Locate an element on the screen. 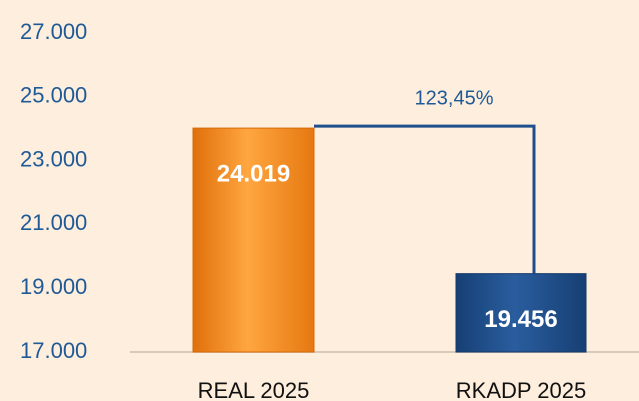 The image size is (639, 401). x-tick-label: REAL 2025 is located at coordinates (254, 389).